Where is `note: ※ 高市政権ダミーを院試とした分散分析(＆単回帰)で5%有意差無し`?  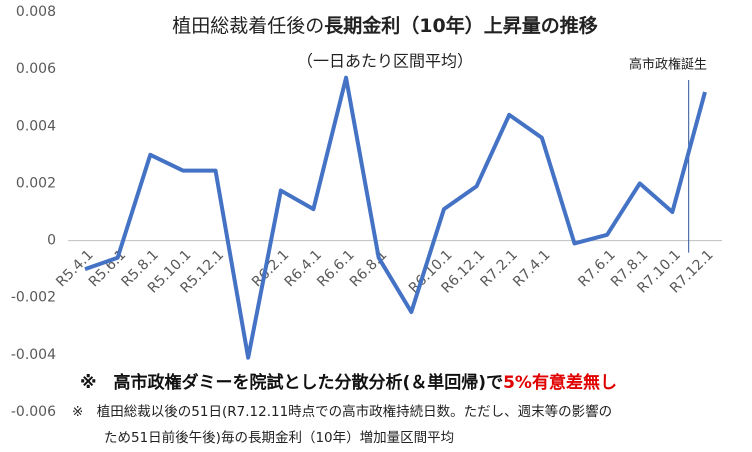
note: ※ 高市政権ダミーを院試とした分散分析(＆単回帰)で5%有意差無し is located at coordinates (348, 382).